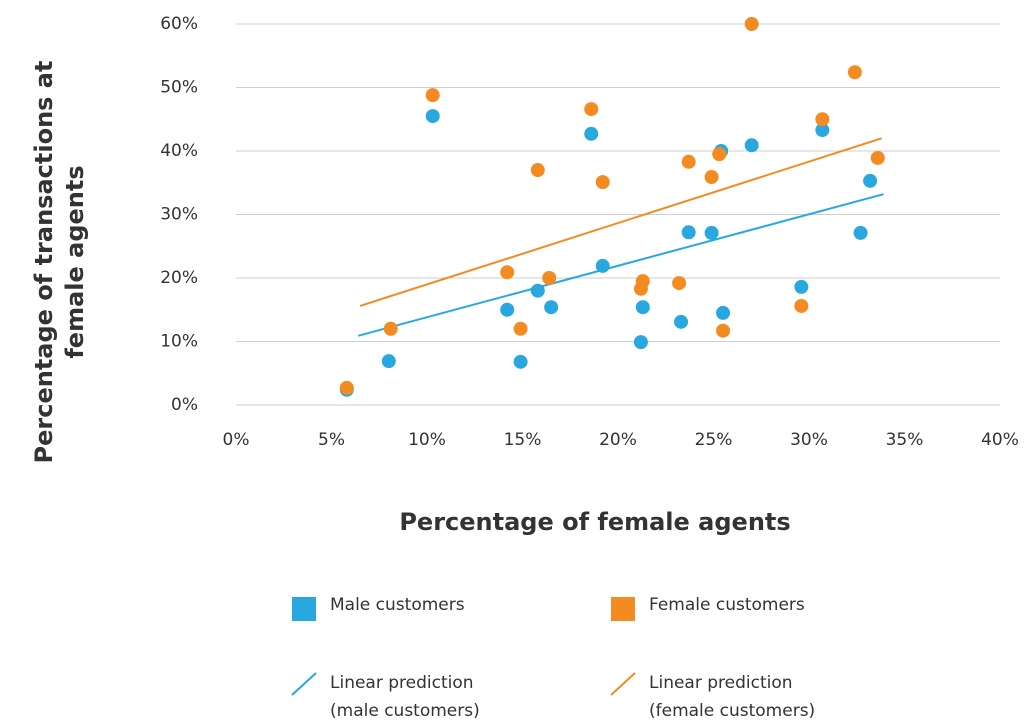 The height and width of the screenshot is (724, 1029). I want to click on x-tick-label: 25%, so click(714, 440).